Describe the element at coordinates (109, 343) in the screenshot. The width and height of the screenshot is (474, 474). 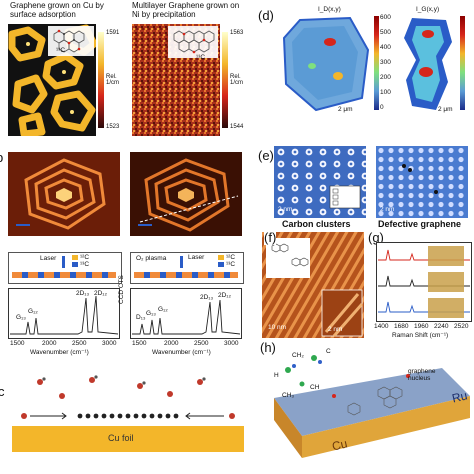
I see `panel-b-tick-left-3: 3000` at that location.